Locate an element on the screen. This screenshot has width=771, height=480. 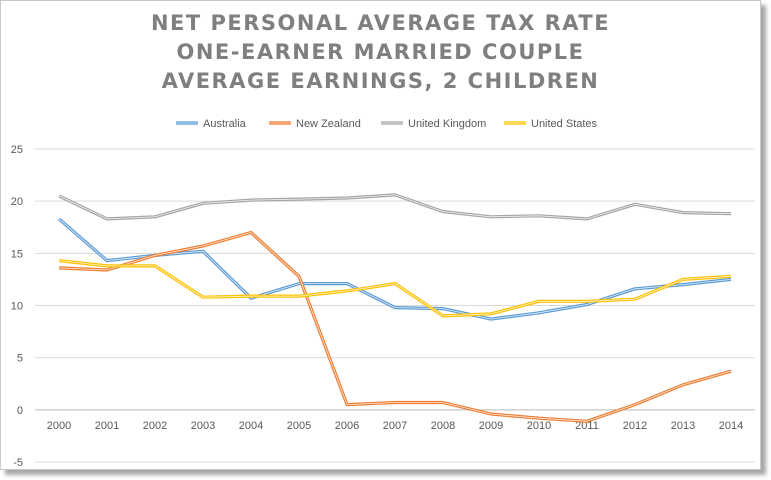
x-tick-label: 2010 is located at coordinates (539, 426).